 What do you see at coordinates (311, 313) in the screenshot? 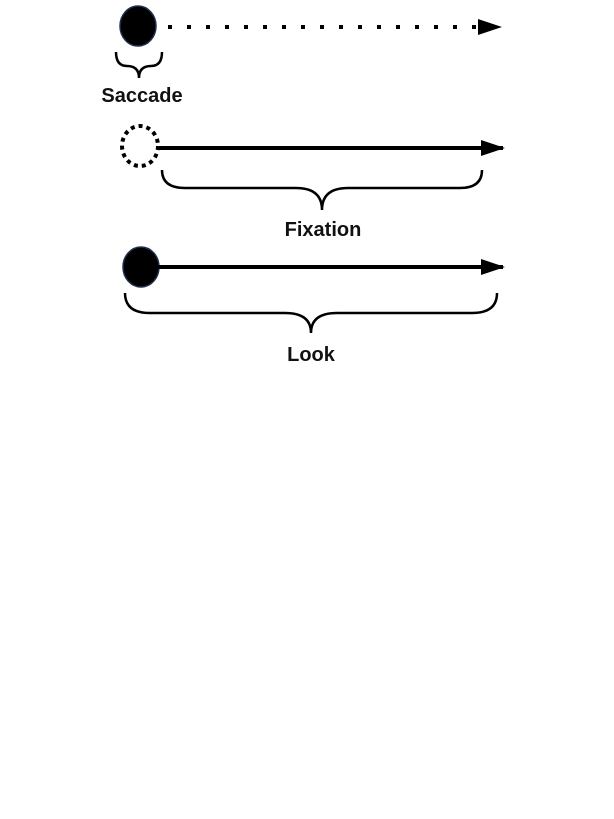
I see `look-brace` at bounding box center [311, 313].